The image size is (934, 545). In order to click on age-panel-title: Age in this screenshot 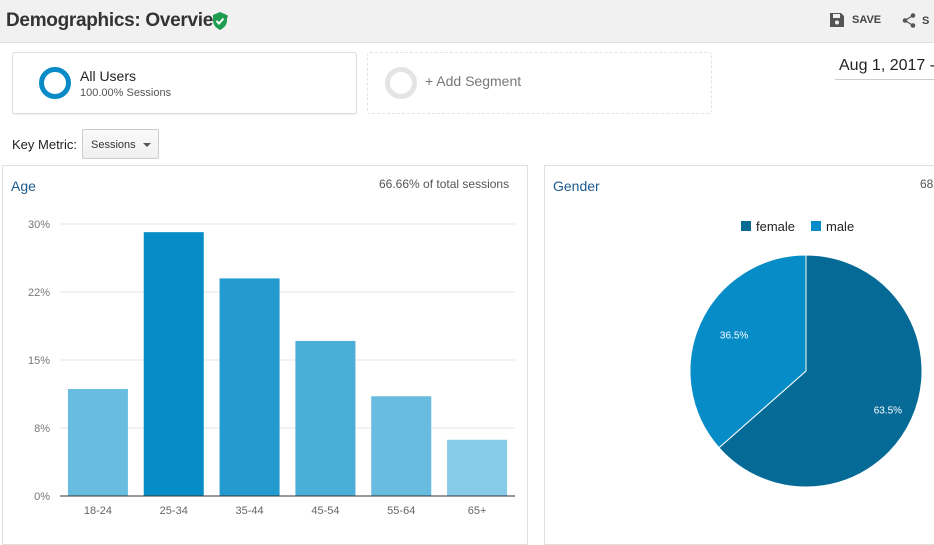, I will do `click(23, 186)`.